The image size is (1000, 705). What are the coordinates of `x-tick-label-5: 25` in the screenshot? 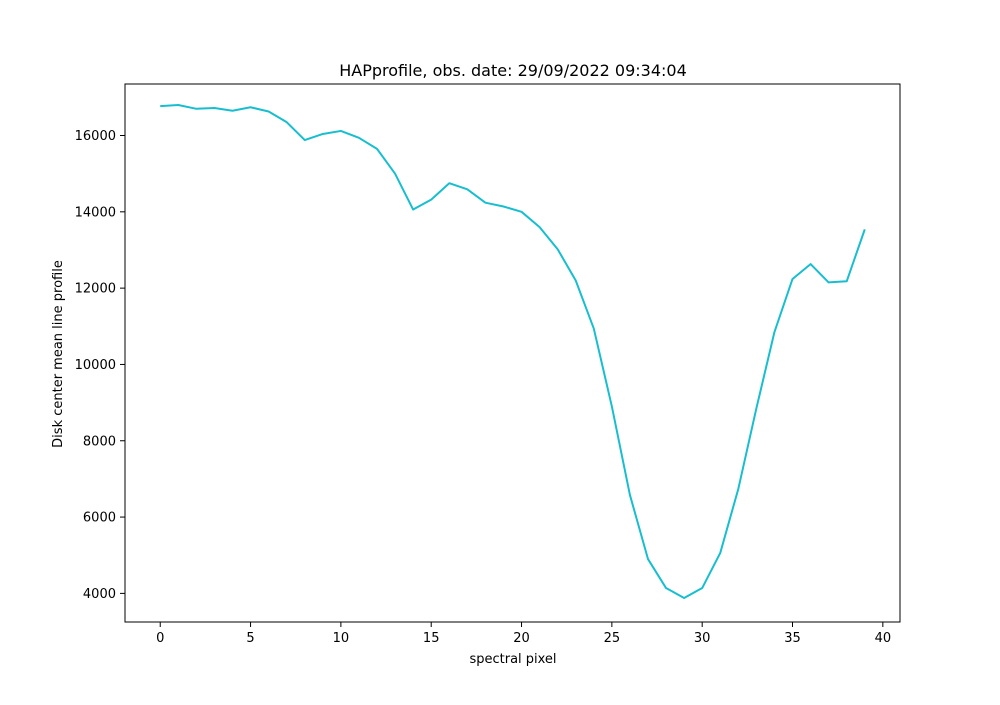 It's located at (612, 638).